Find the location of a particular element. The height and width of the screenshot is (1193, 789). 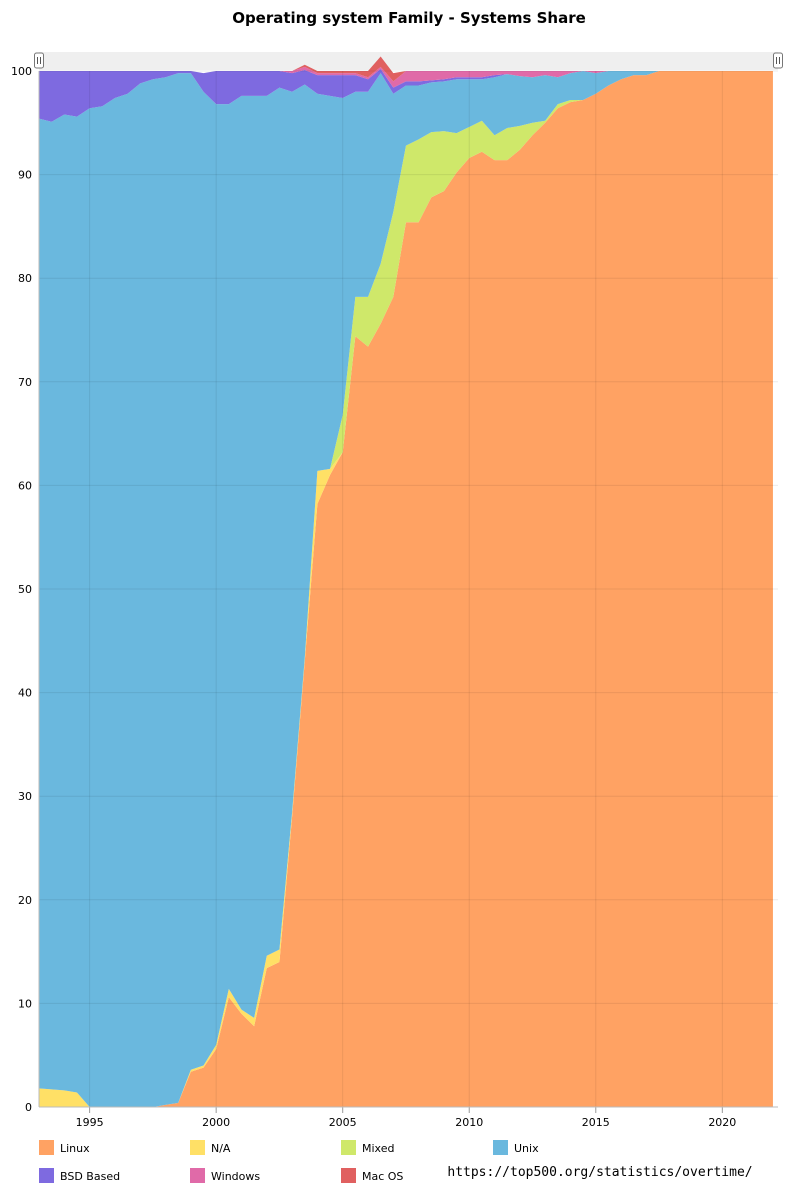

legend: Linux N/A Mixed Unix BSD Based Windows Mac OS is located at coordinates (289, 1161).